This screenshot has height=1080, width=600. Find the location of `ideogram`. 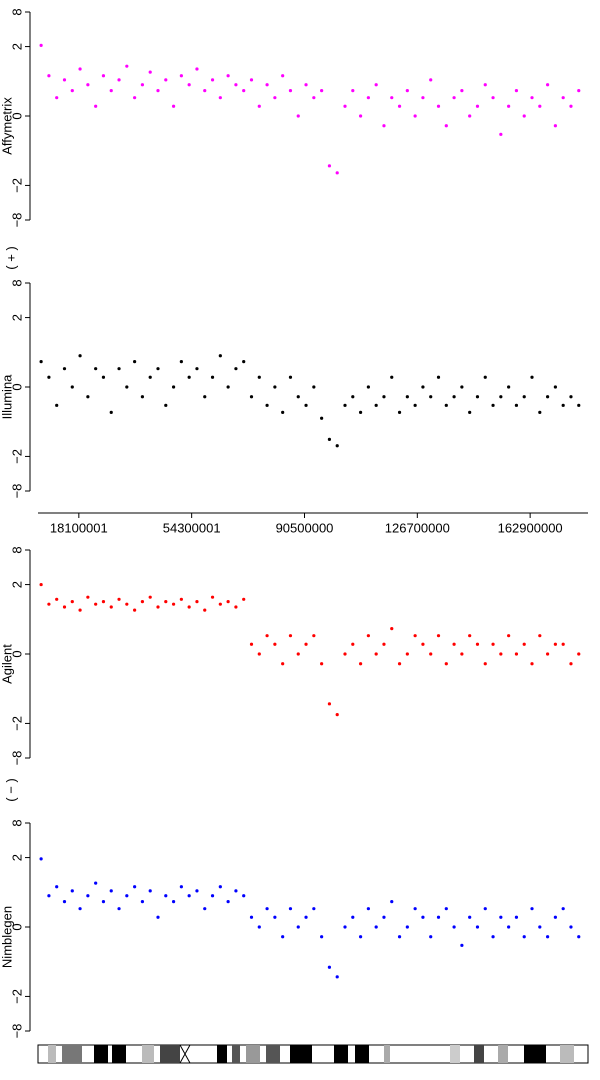

ideogram is located at coordinates (313, 1054).